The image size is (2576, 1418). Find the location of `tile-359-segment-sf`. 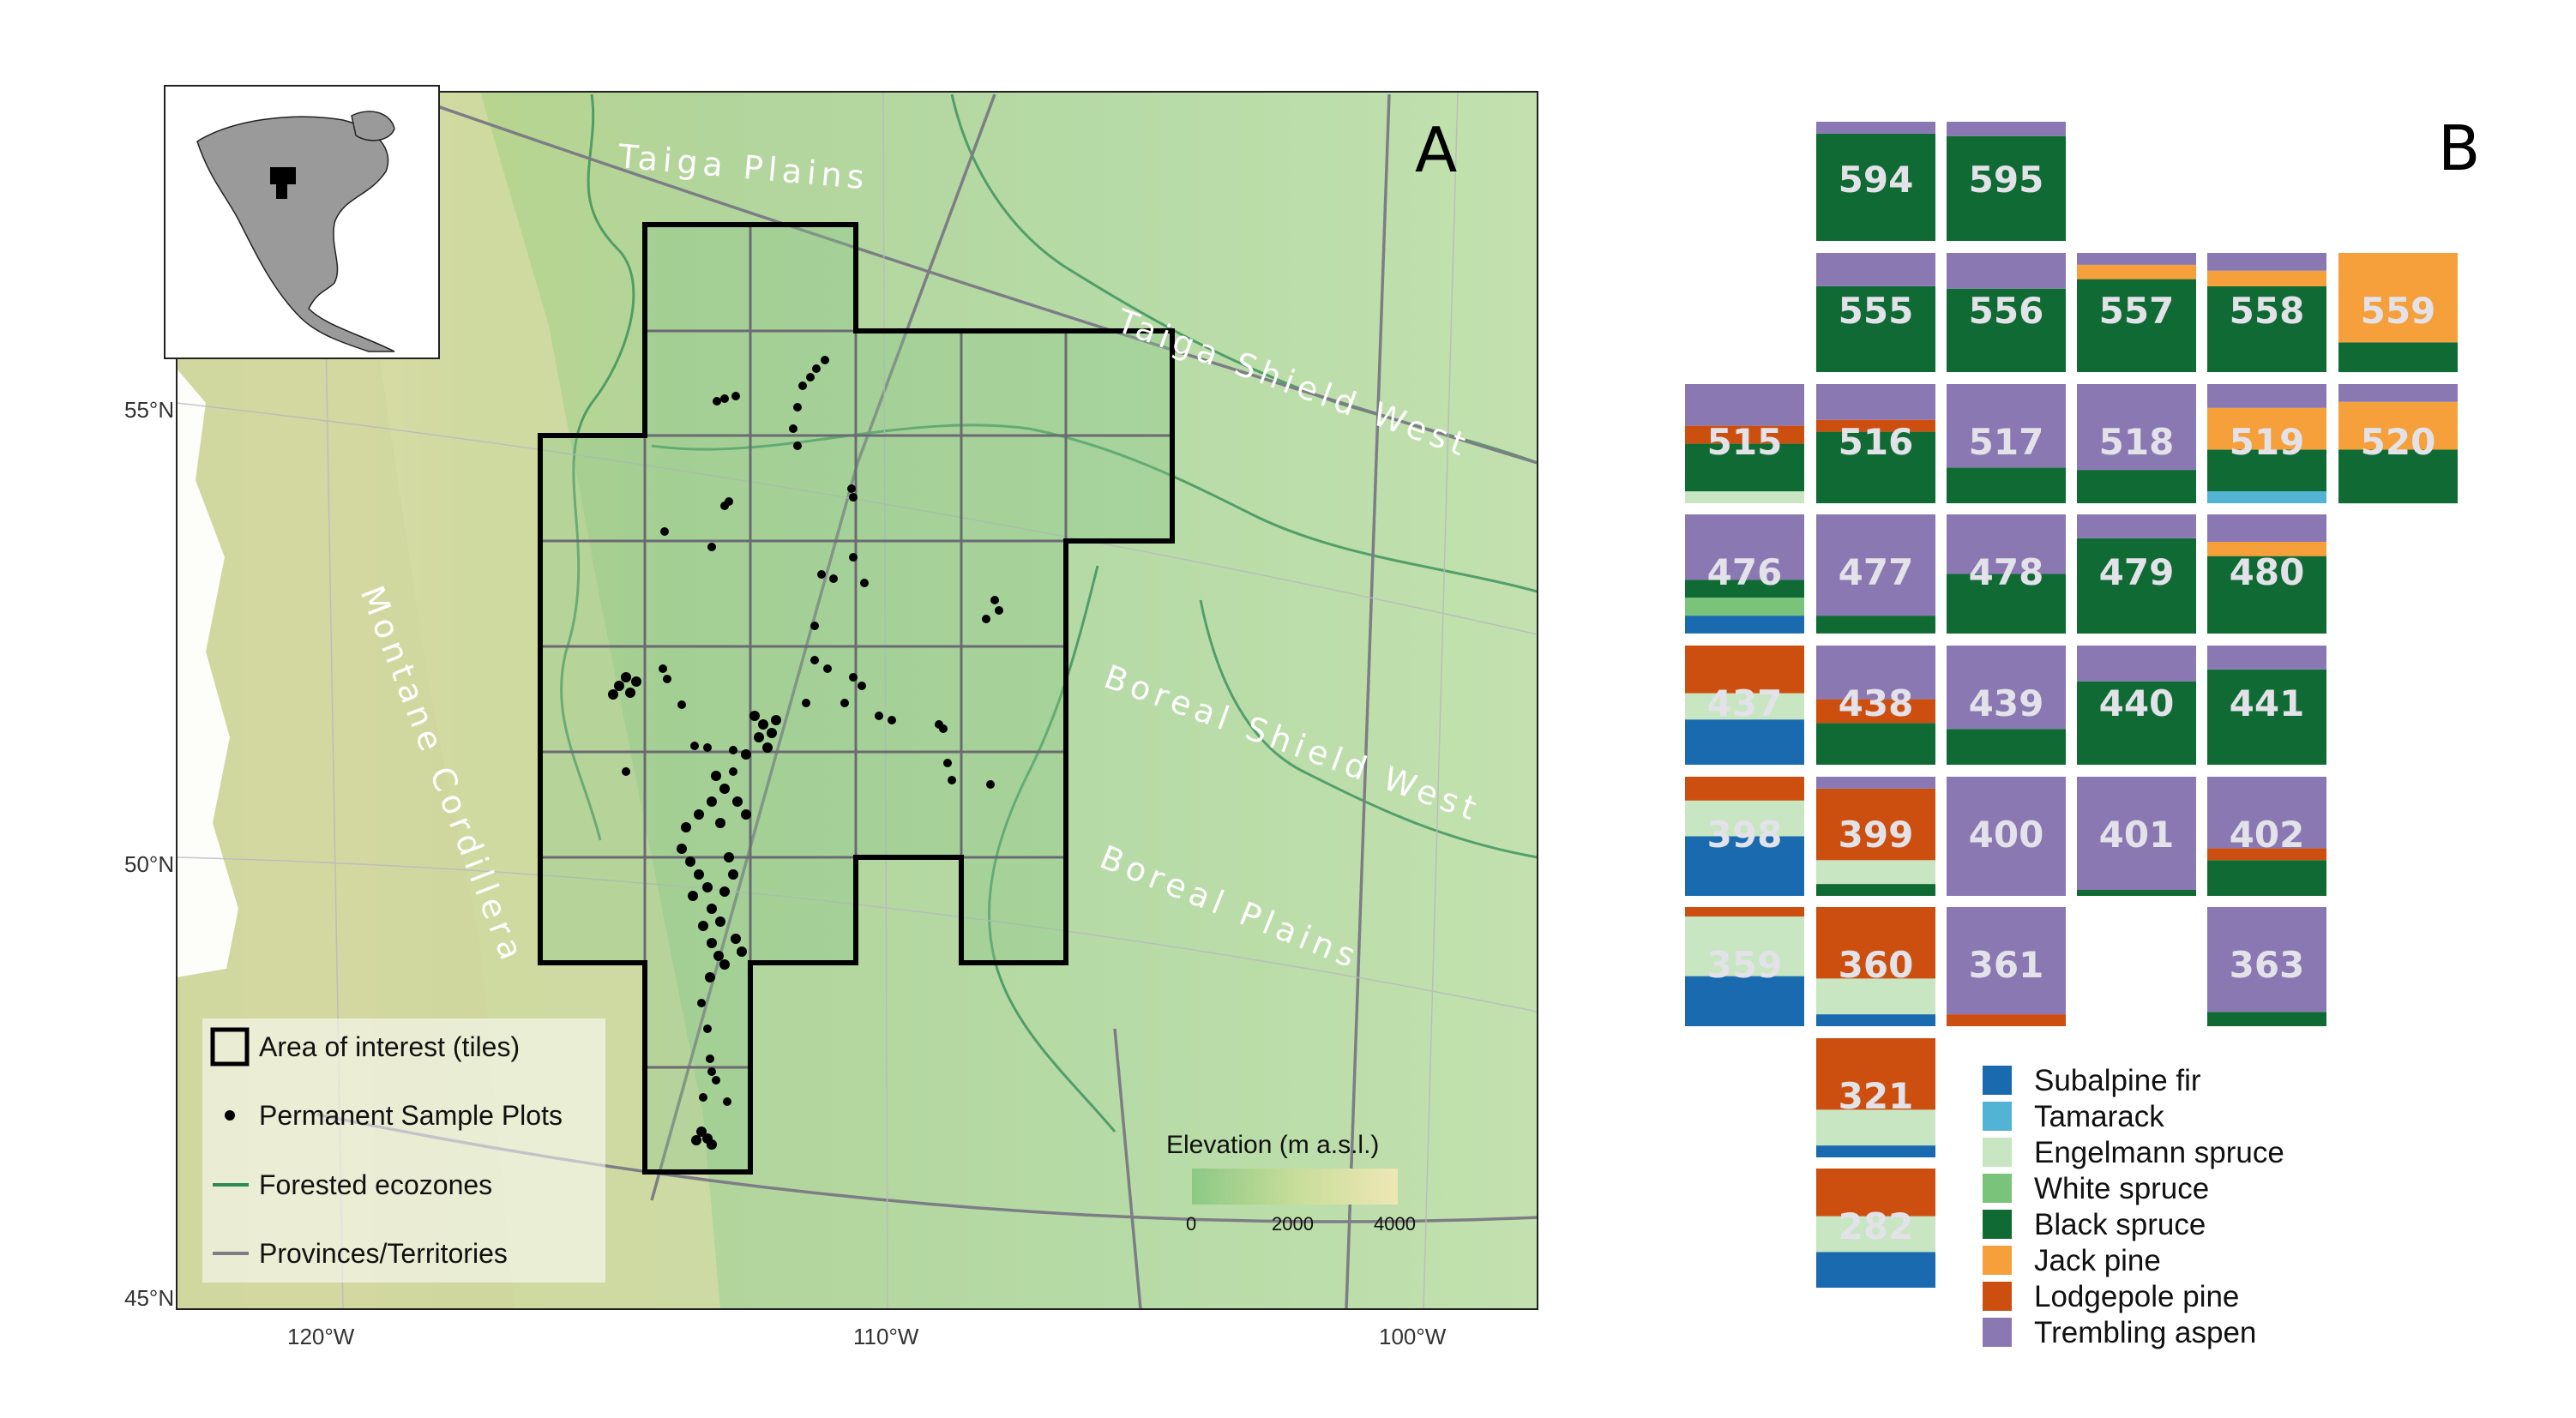

tile-359-segment-sf is located at coordinates (1744, 1001).